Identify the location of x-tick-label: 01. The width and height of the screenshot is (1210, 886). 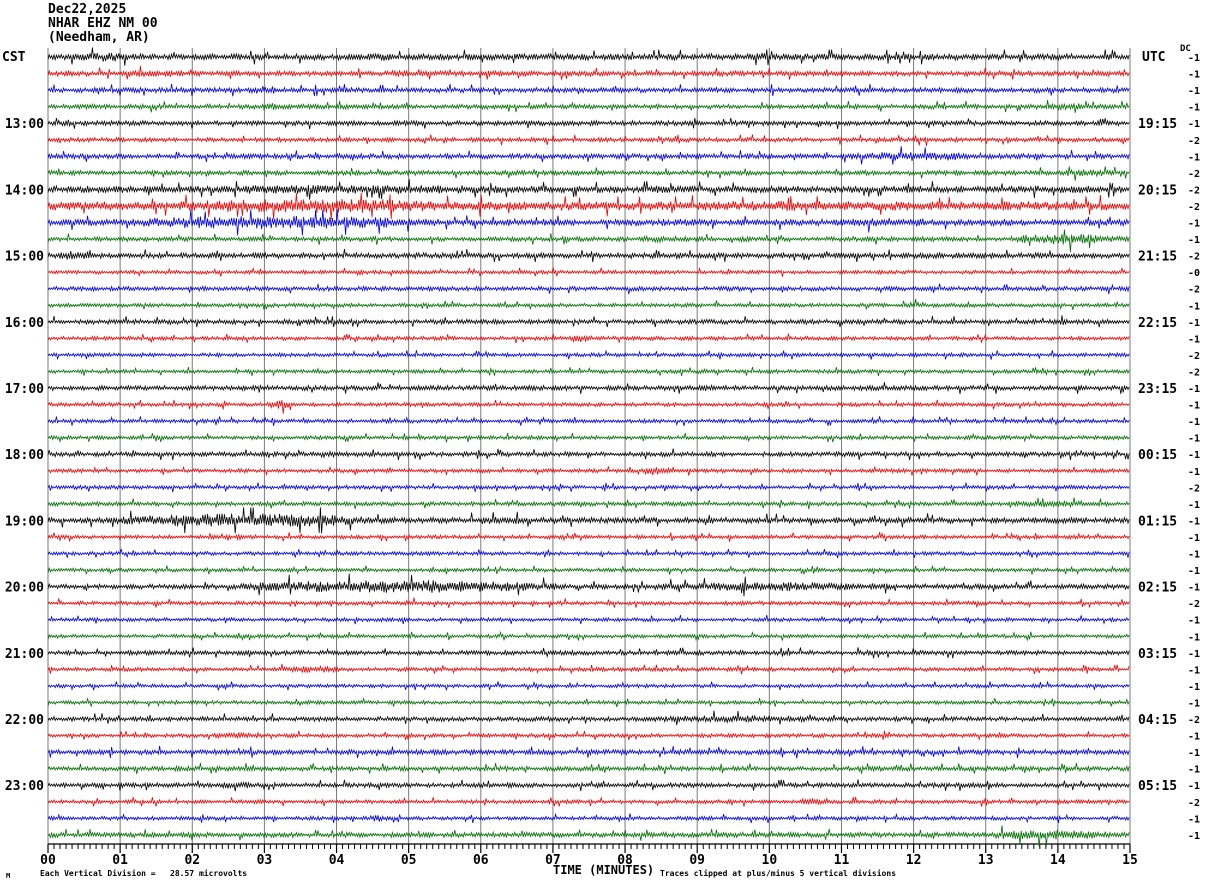
(120, 860).